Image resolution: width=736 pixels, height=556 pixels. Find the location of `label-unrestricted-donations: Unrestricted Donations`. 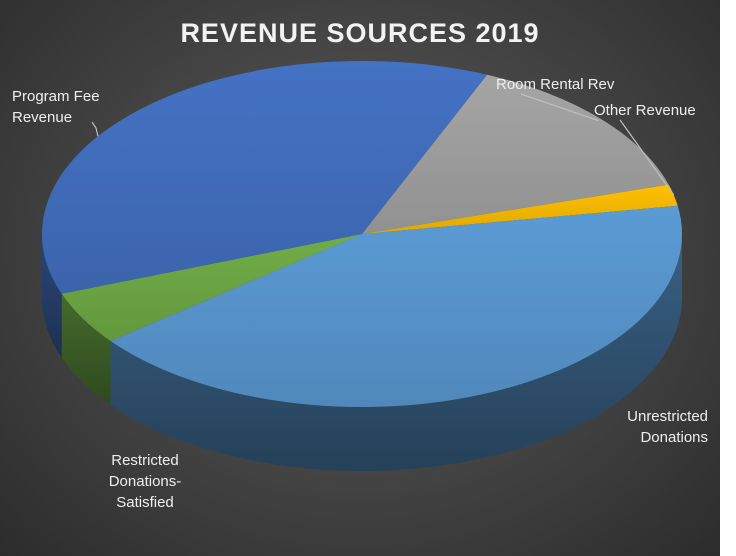

label-unrestricted-donations: Unrestricted Donations is located at coordinates (652, 427).